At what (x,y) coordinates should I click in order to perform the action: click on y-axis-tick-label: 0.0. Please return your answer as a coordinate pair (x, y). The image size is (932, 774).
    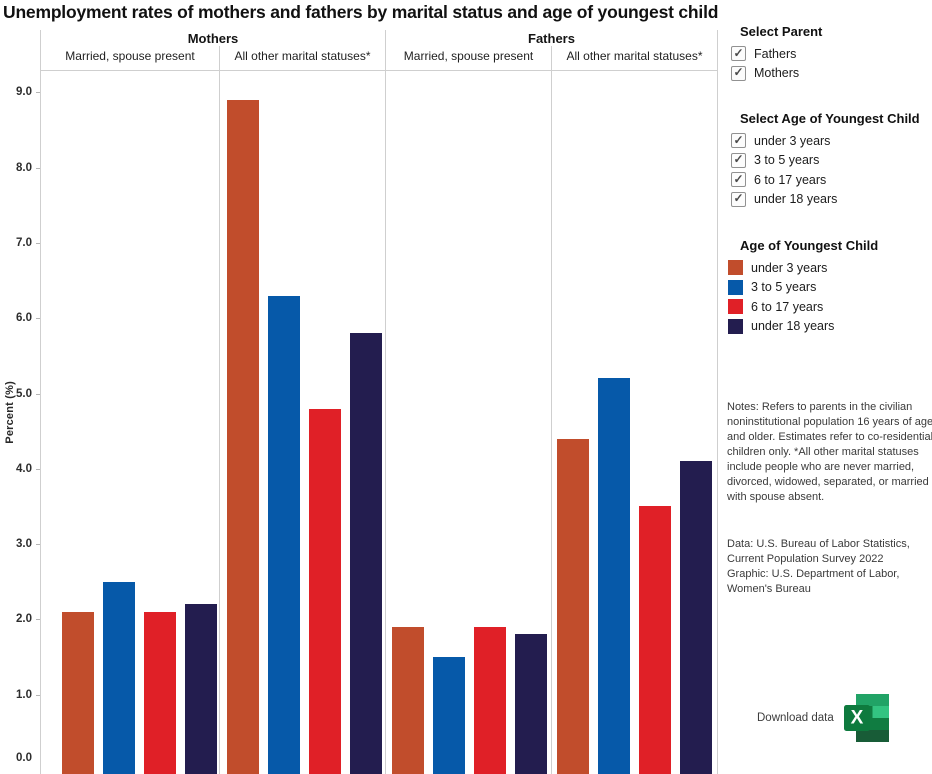
    Looking at the image, I should click on (24, 758).